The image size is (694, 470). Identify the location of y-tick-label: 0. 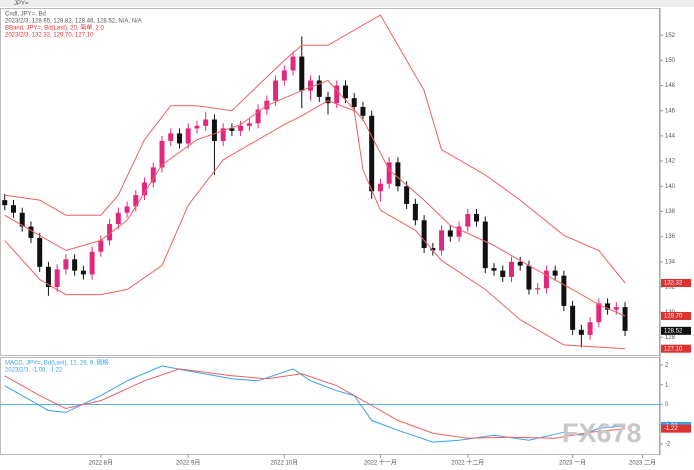
(667, 405).